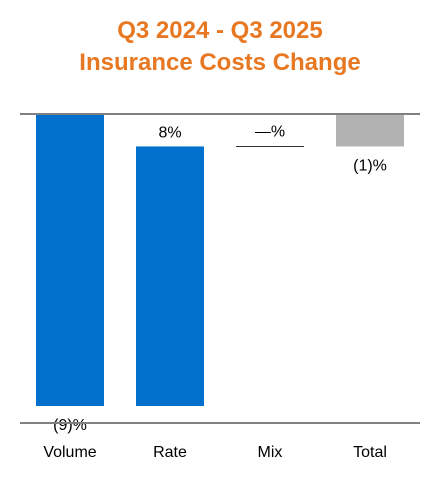 The image size is (440, 480). Describe the element at coordinates (170, 452) in the screenshot. I see `category-label-rate: Rate` at that location.